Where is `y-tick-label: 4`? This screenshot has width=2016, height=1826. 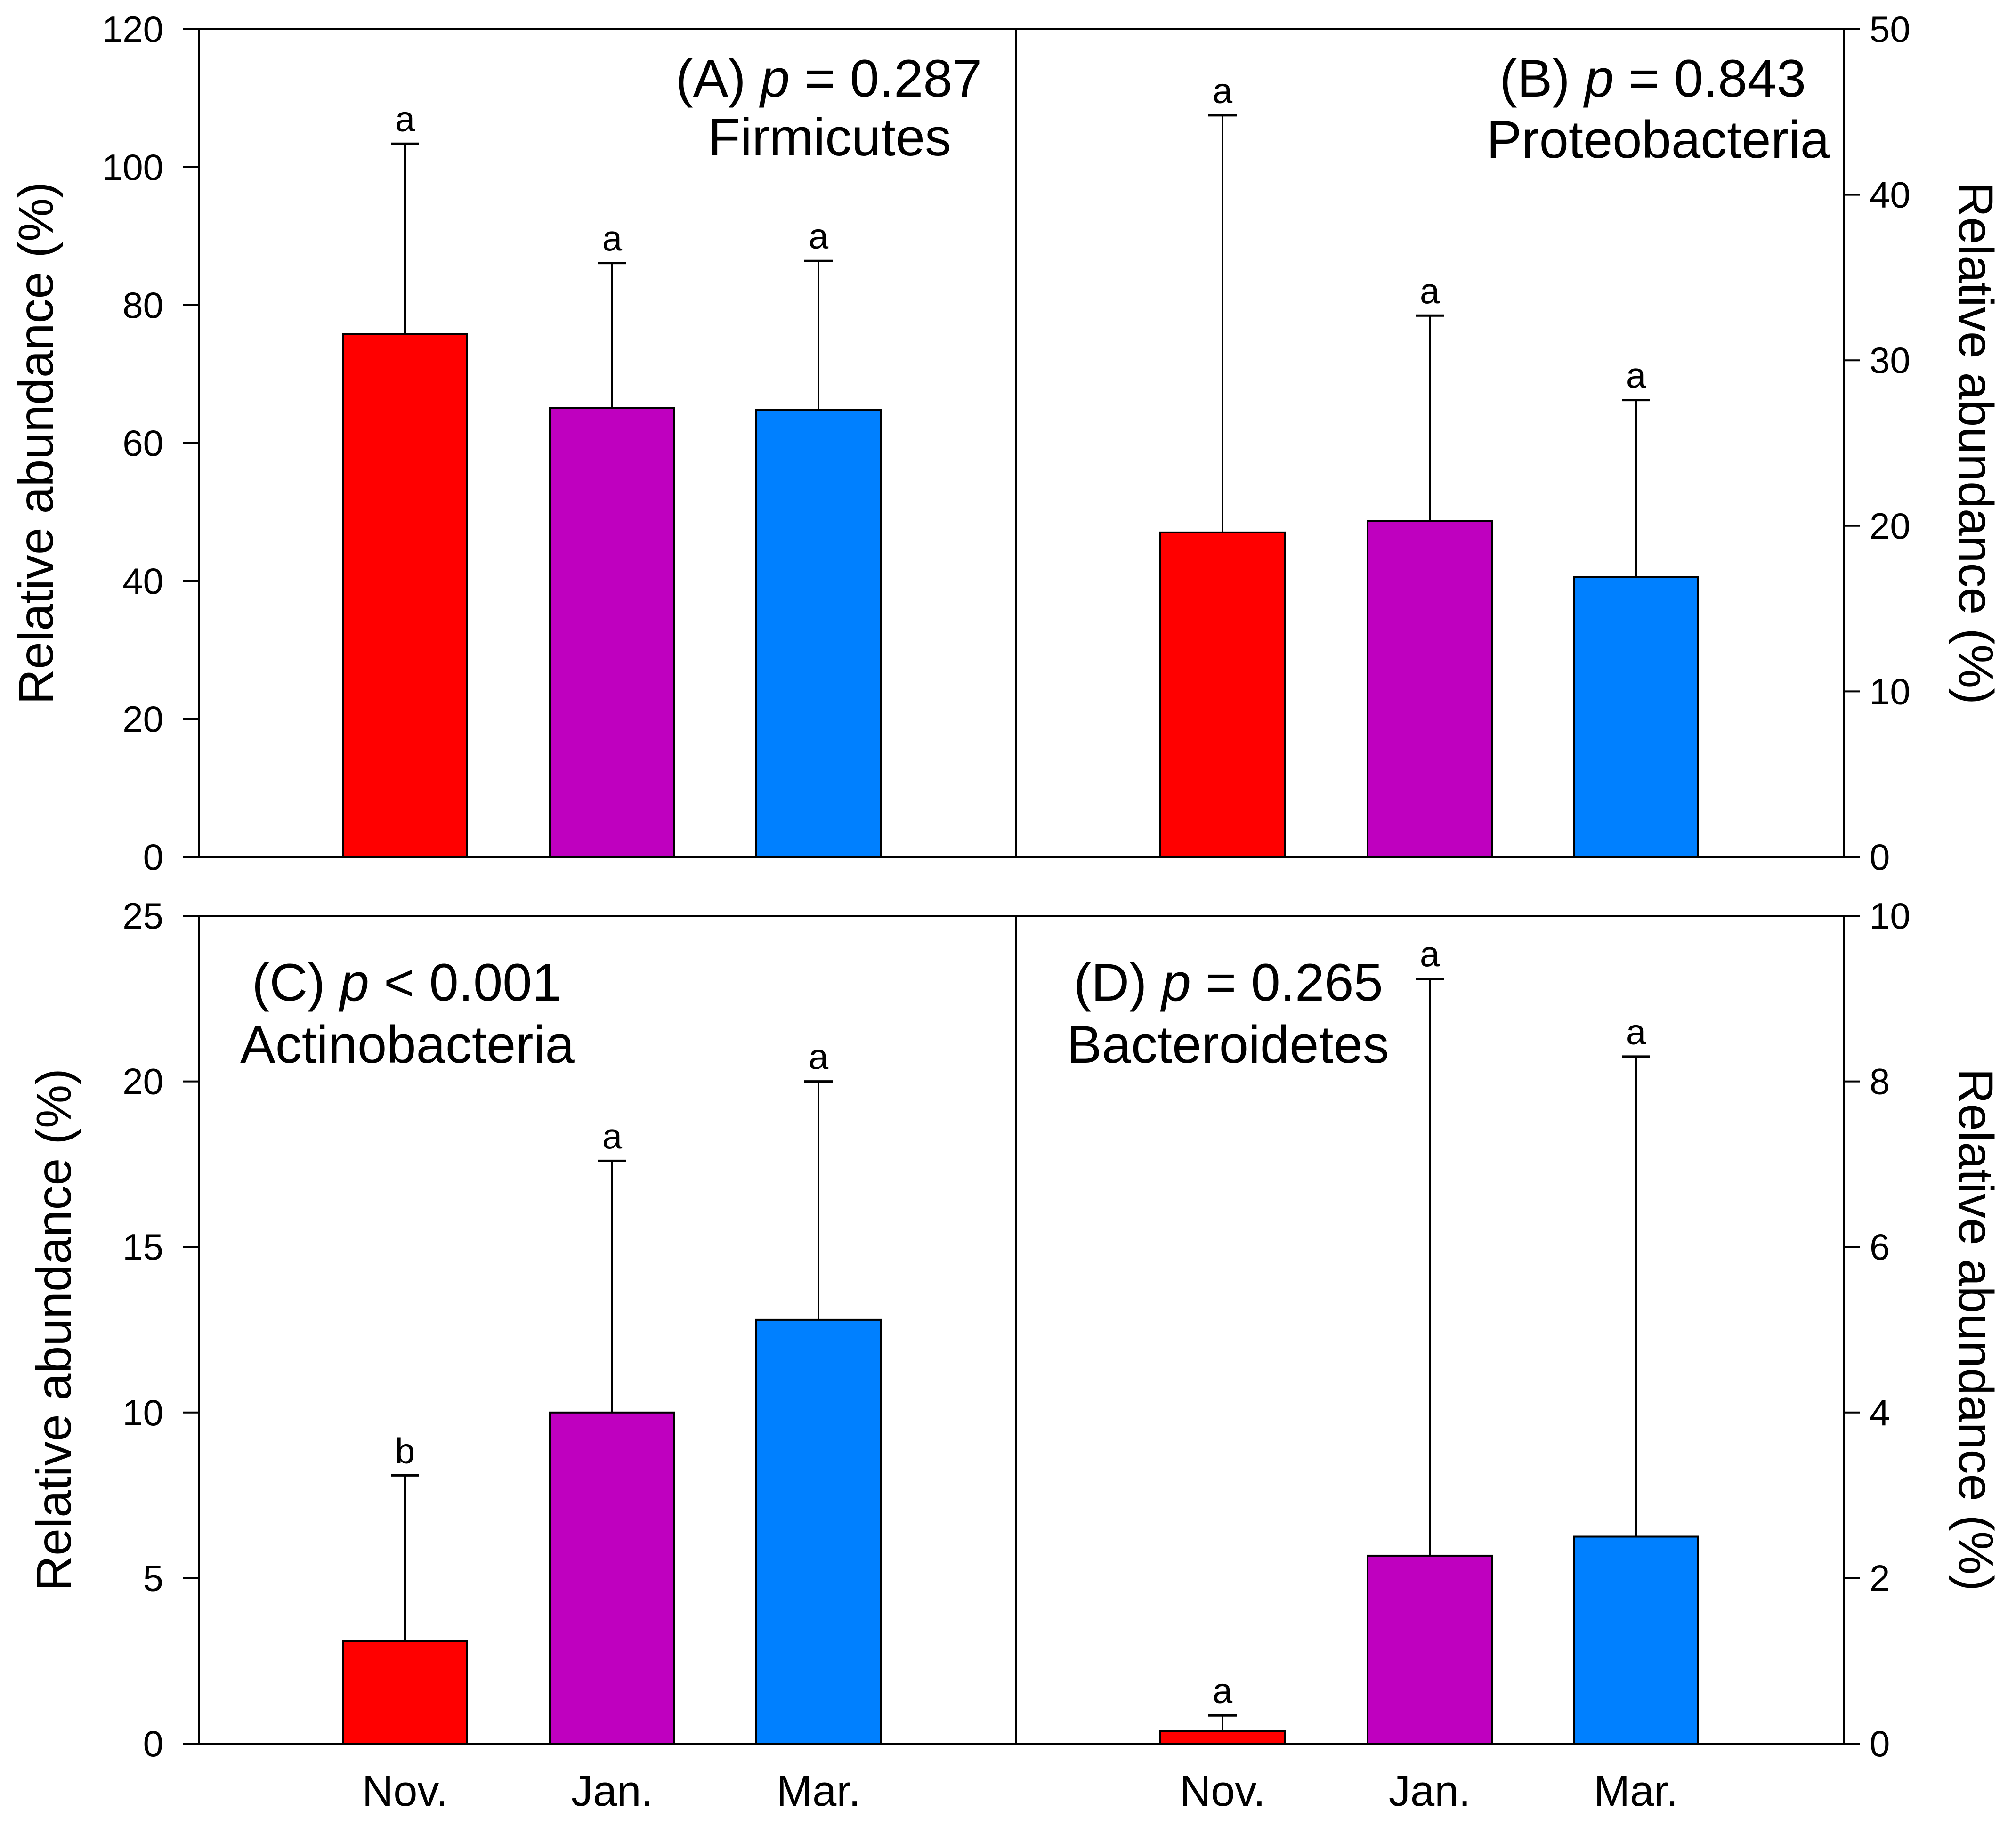
y-tick-label: 4 is located at coordinates (1880, 1412).